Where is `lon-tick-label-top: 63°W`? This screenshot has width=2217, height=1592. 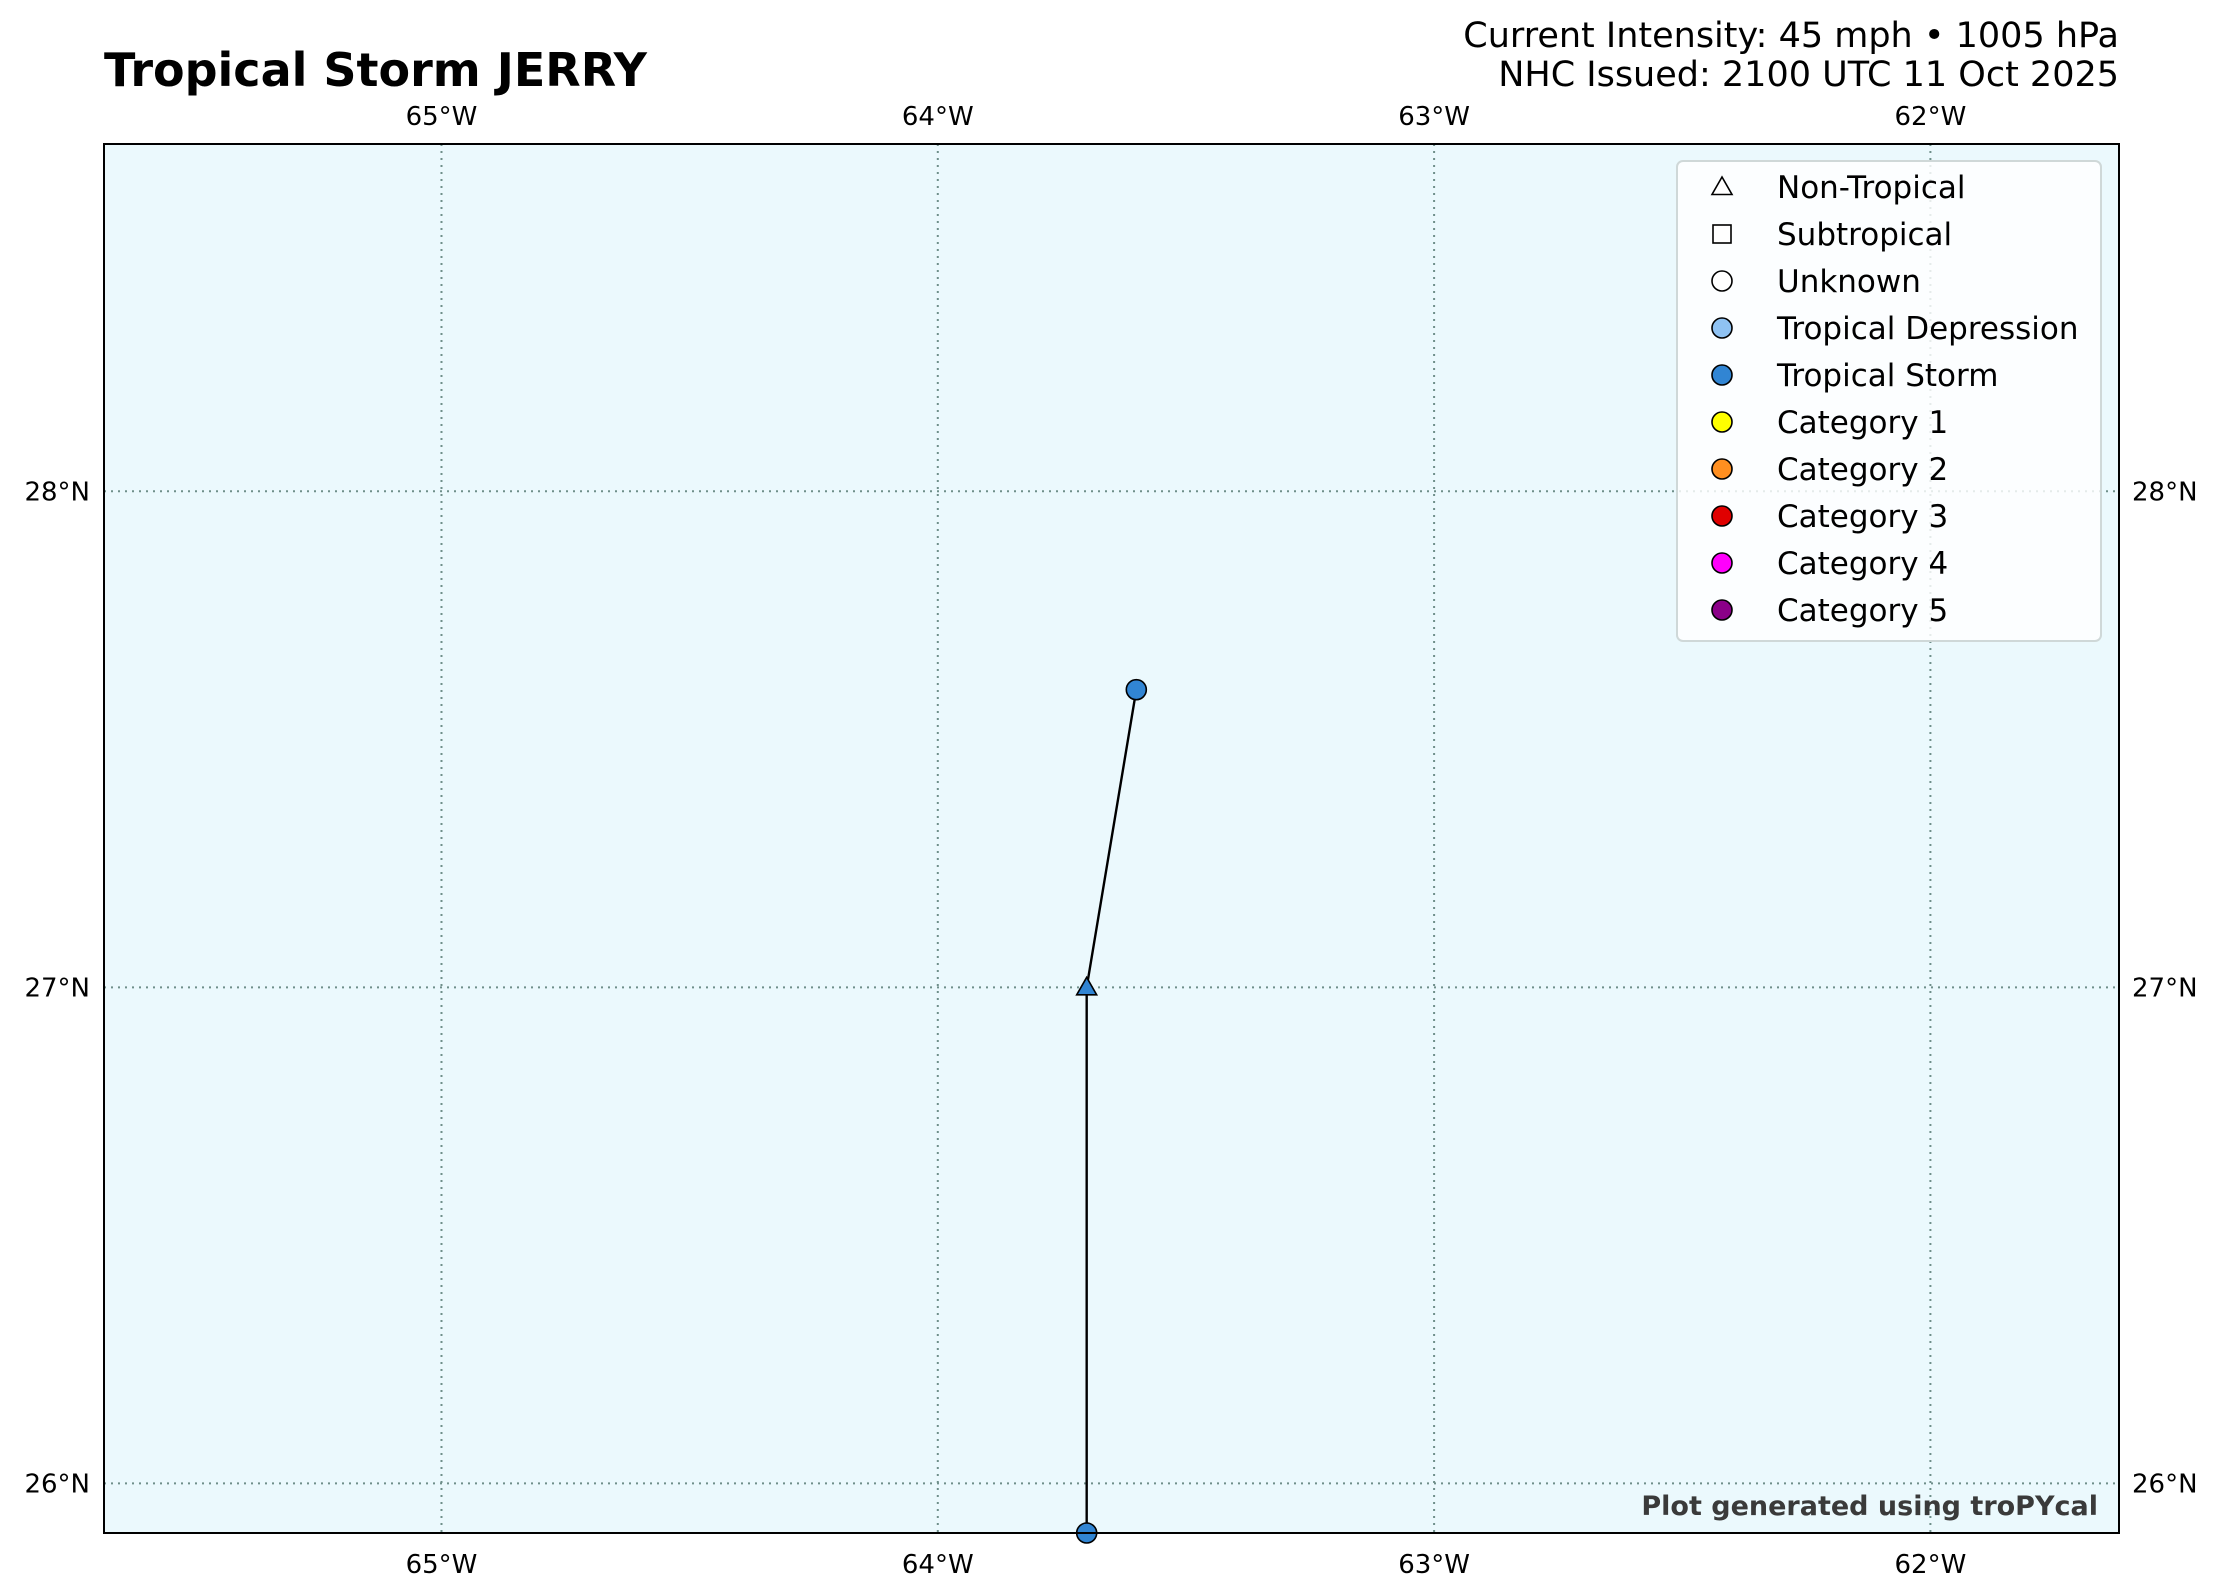 lon-tick-label-top: 63°W is located at coordinates (1434, 117).